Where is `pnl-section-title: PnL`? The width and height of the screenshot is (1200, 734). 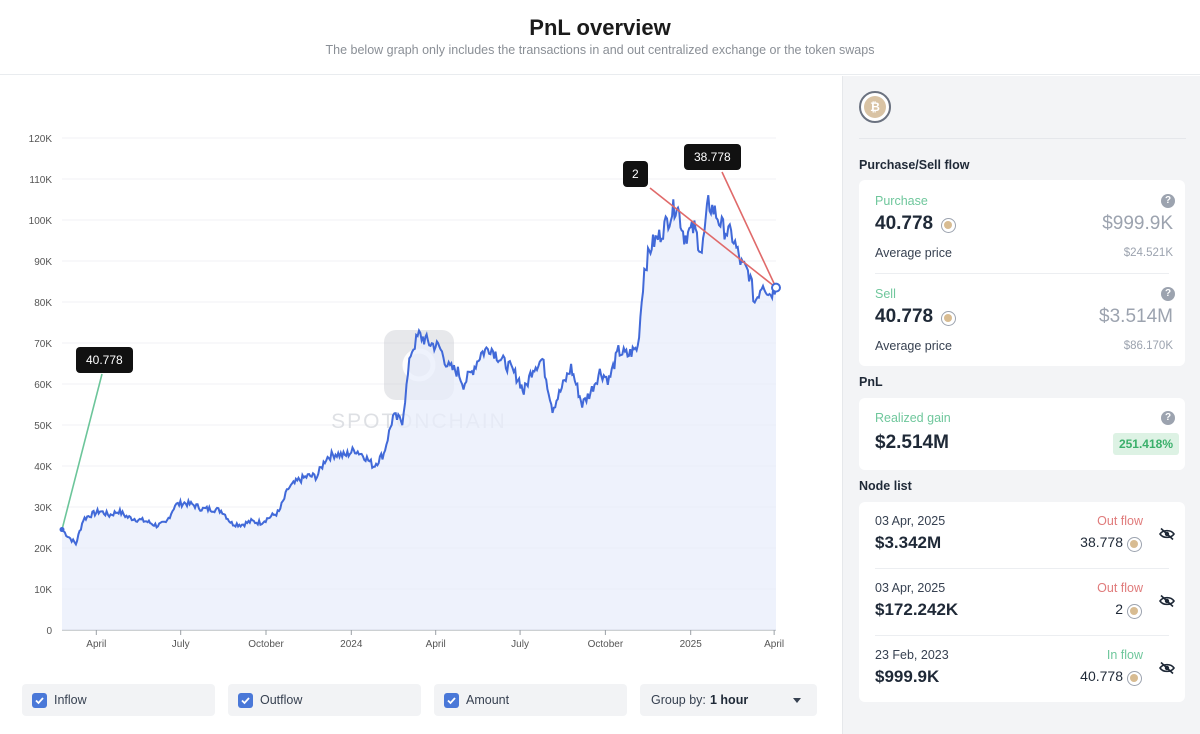 pnl-section-title: PnL is located at coordinates (871, 382).